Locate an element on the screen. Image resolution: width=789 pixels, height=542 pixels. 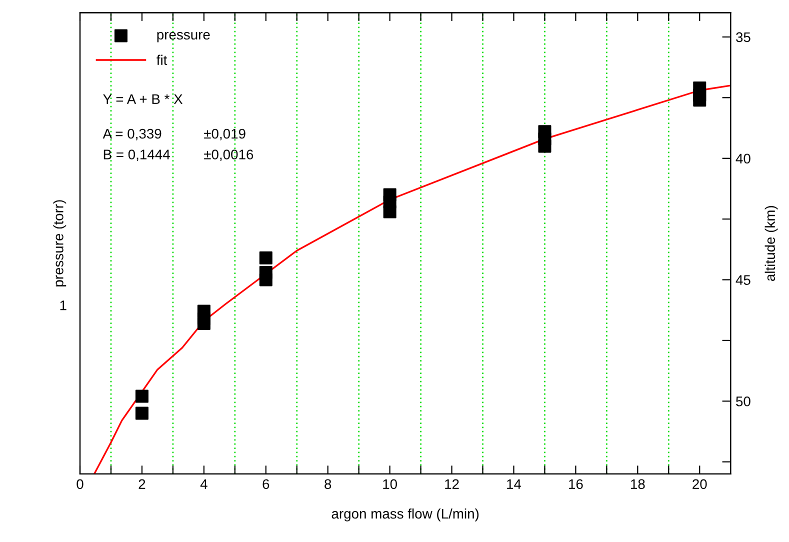
y2-tick-label: 45 is located at coordinates (743, 280).